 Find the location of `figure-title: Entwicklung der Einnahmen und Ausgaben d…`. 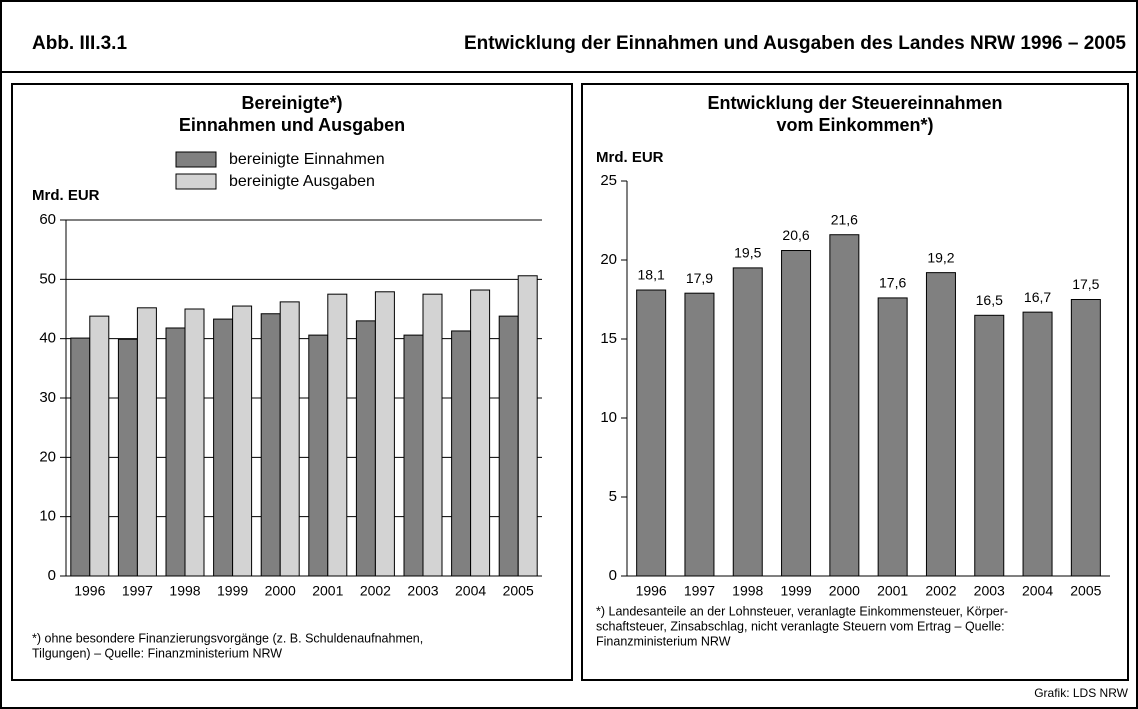

figure-title: Entwicklung der Einnahmen und Ausgaben d… is located at coordinates (795, 43).